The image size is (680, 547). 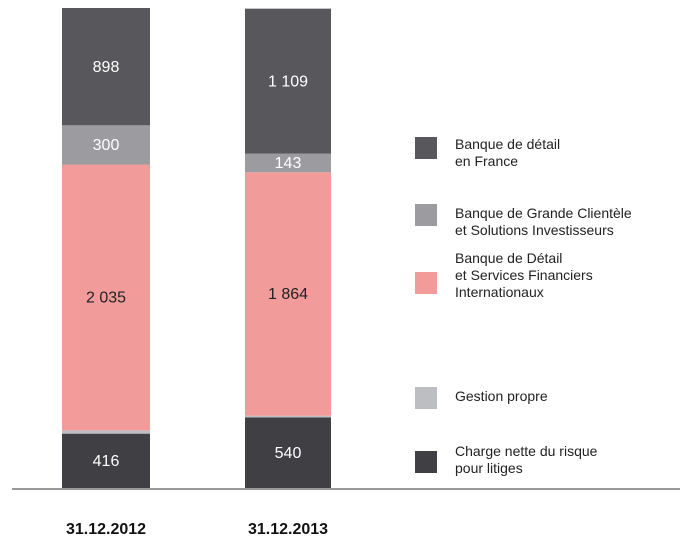 What do you see at coordinates (106, 529) in the screenshot?
I see `x-tick-label: 31.12.2012` at bounding box center [106, 529].